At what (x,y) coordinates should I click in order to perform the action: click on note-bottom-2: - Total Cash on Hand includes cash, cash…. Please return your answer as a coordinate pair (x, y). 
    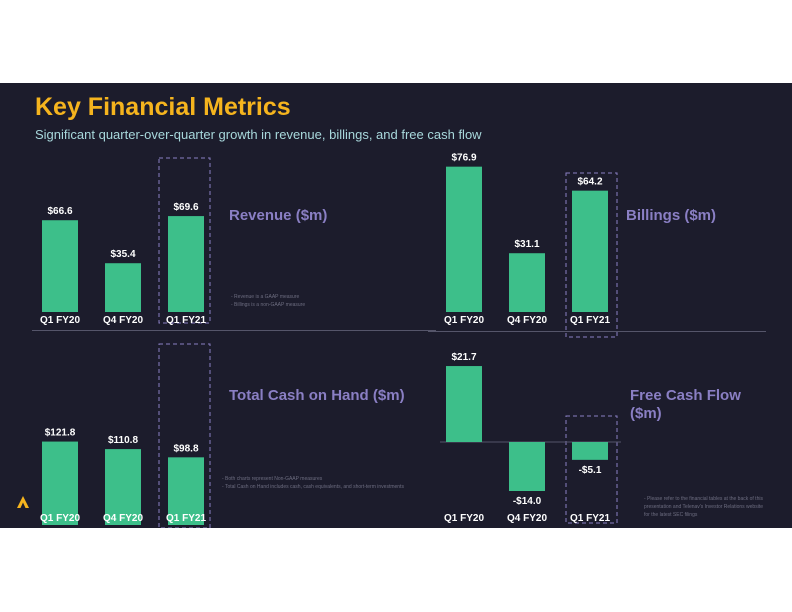
    Looking at the image, I should click on (313, 487).